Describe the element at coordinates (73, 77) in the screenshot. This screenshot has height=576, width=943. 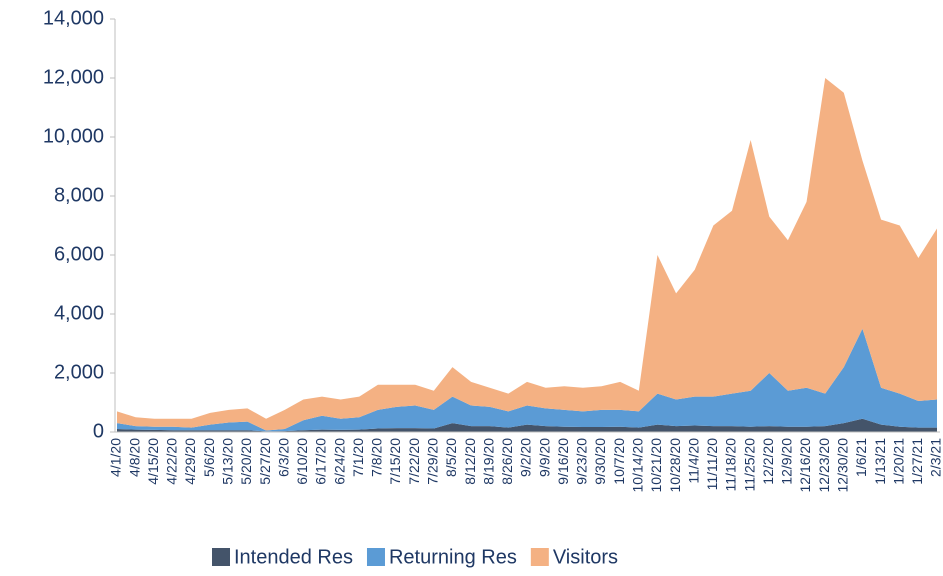
I see `y-tick-label: 12,000` at that location.